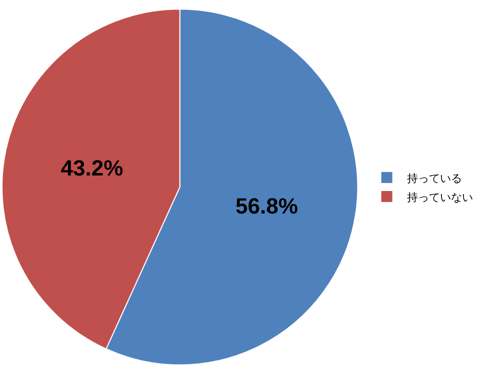  What do you see at coordinates (434, 178) in the screenshot?
I see `legend-label: 持っている` at bounding box center [434, 178].